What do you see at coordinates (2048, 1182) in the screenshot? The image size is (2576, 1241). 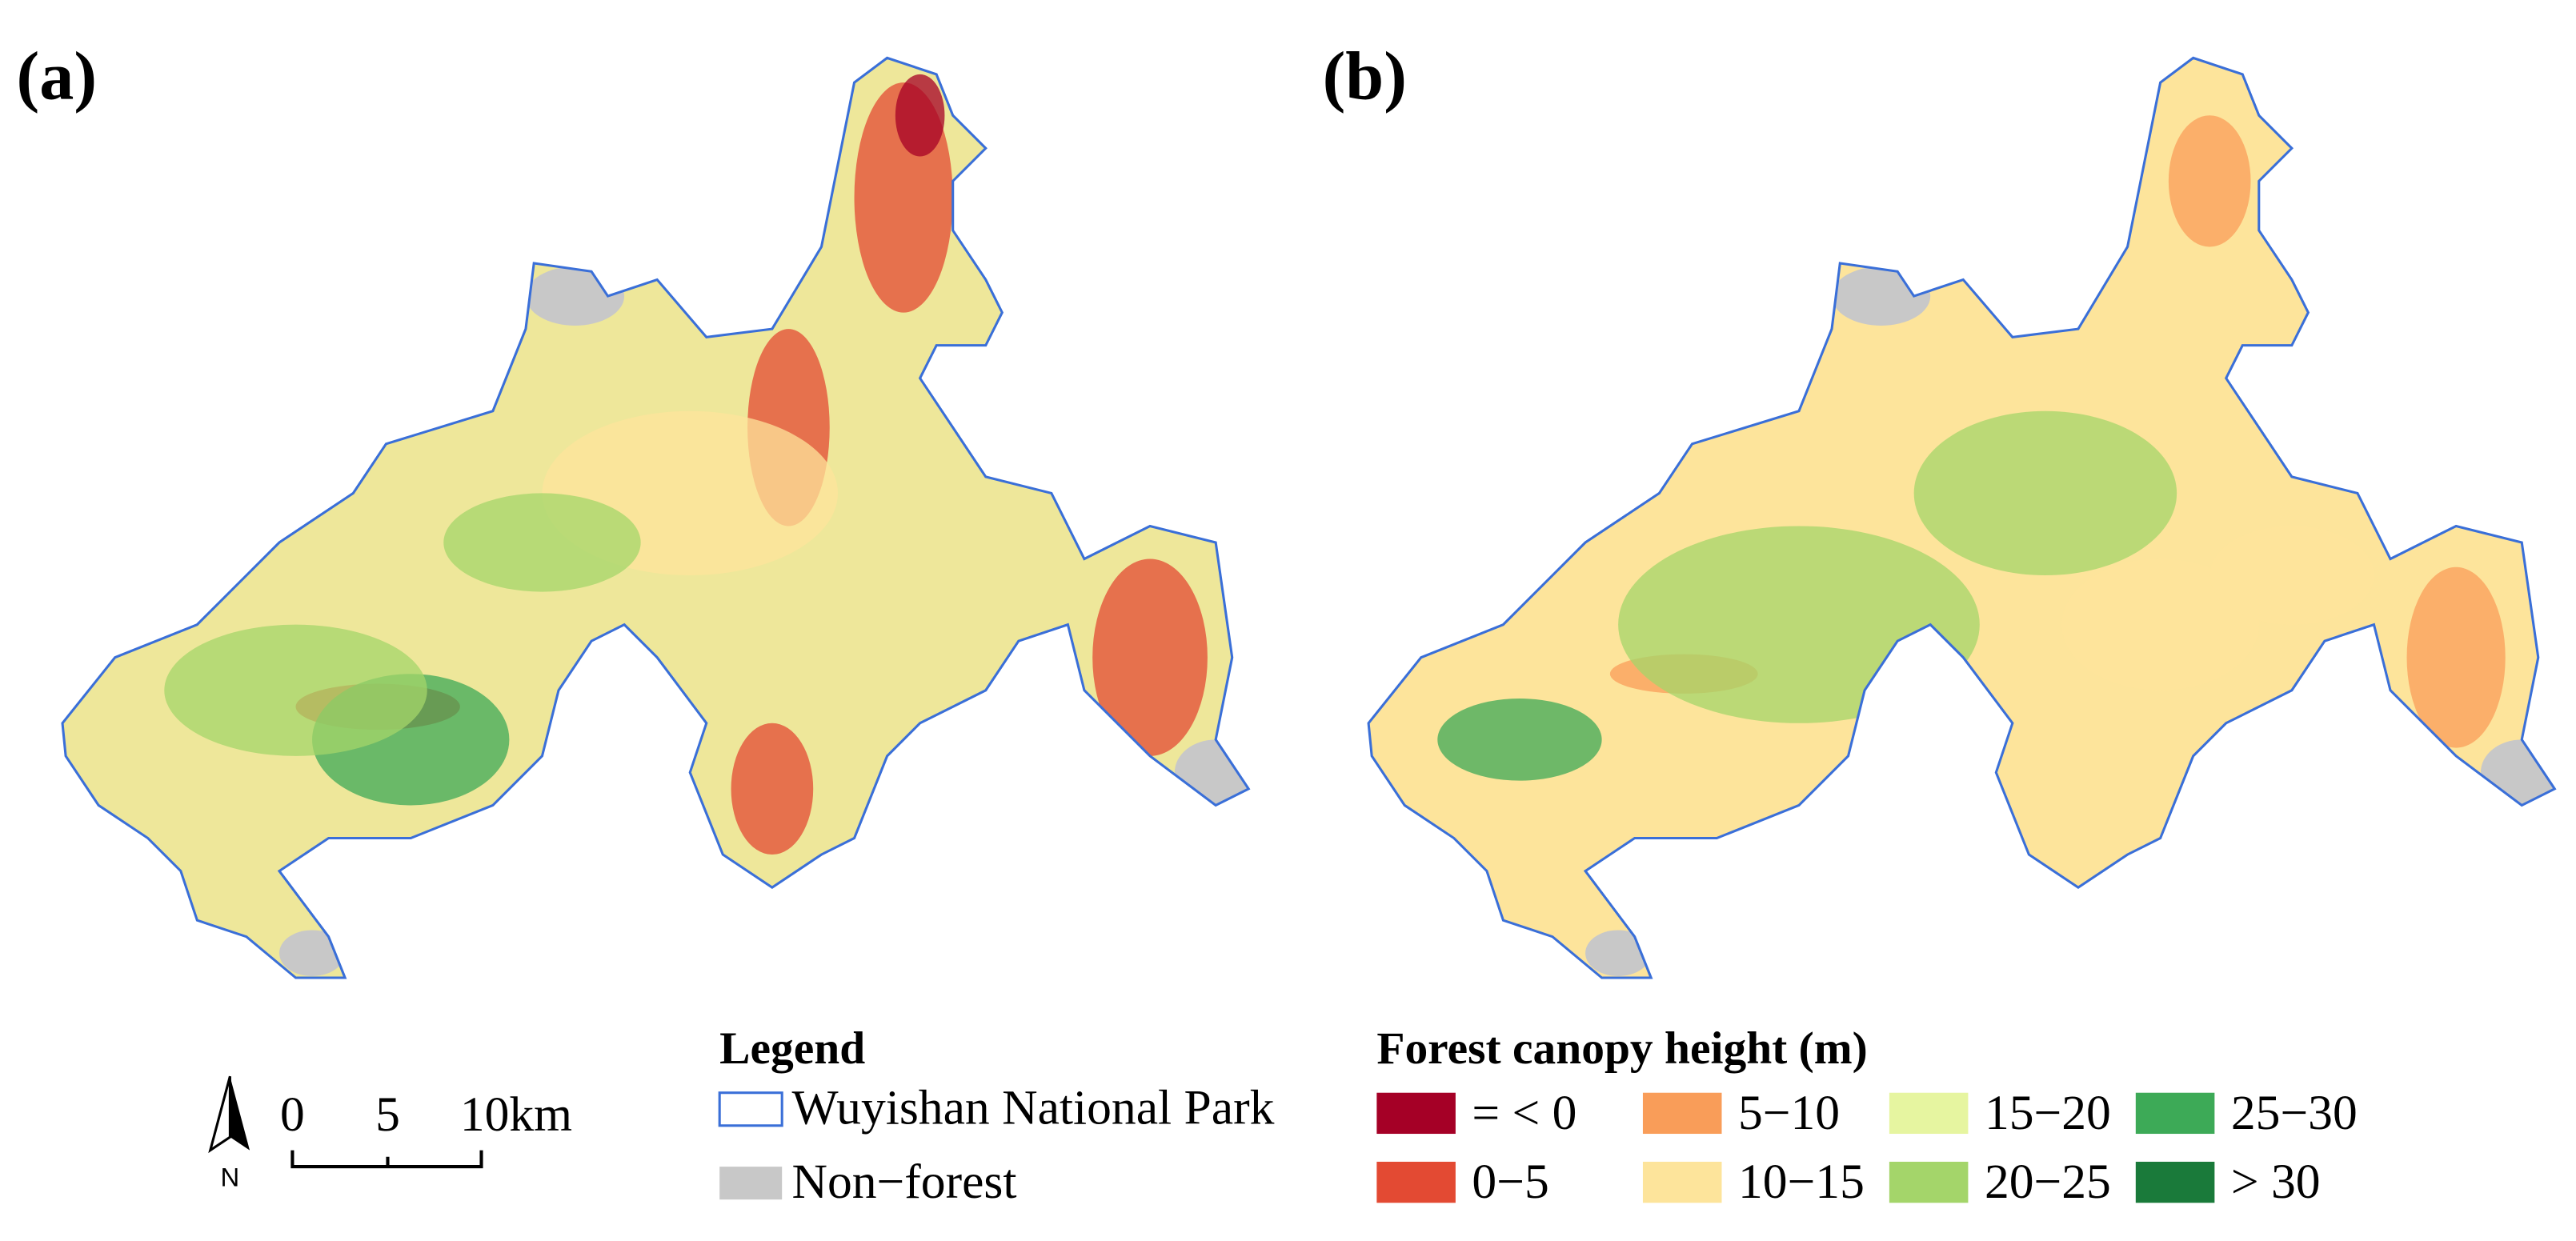 I see `class-label: 20−25` at bounding box center [2048, 1182].